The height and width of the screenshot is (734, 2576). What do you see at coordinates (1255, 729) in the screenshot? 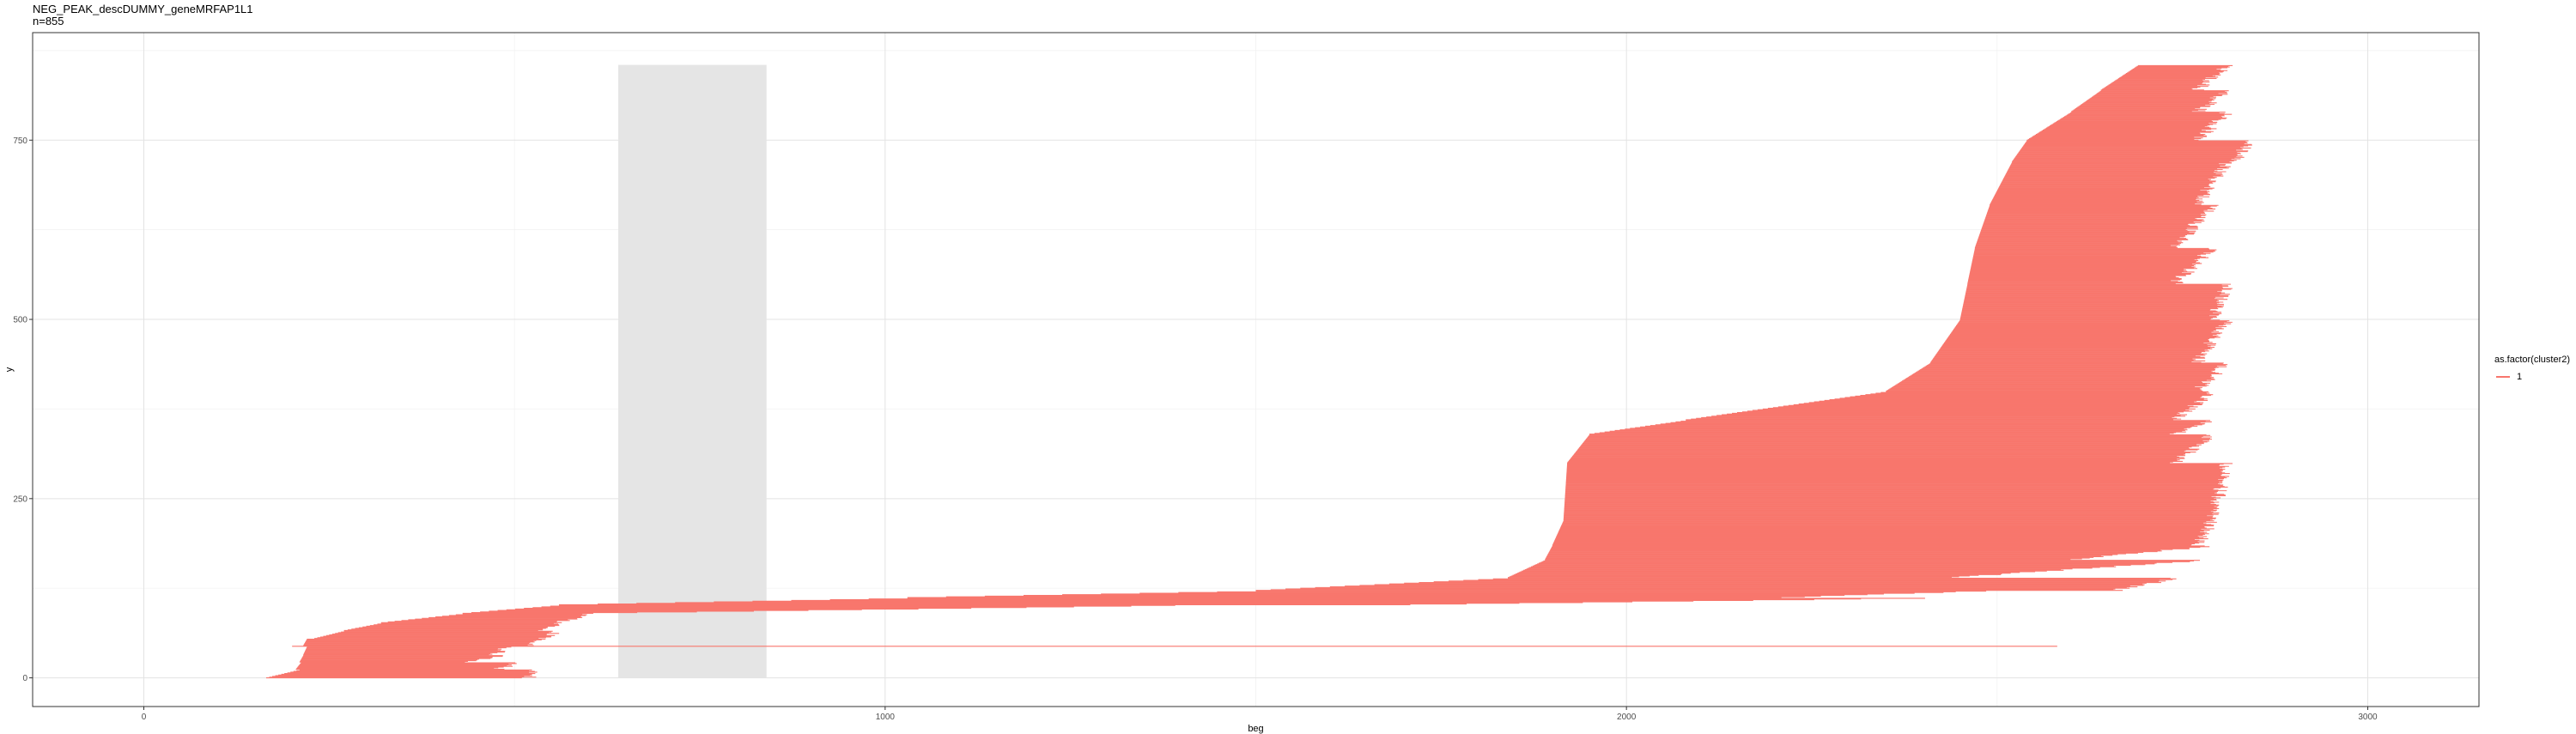
I see `x-axis-label: beg` at bounding box center [1255, 729].